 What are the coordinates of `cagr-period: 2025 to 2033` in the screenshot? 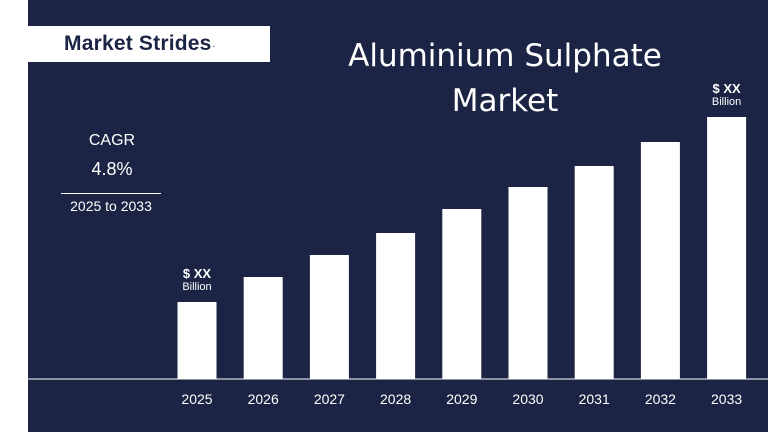 It's located at (111, 206).